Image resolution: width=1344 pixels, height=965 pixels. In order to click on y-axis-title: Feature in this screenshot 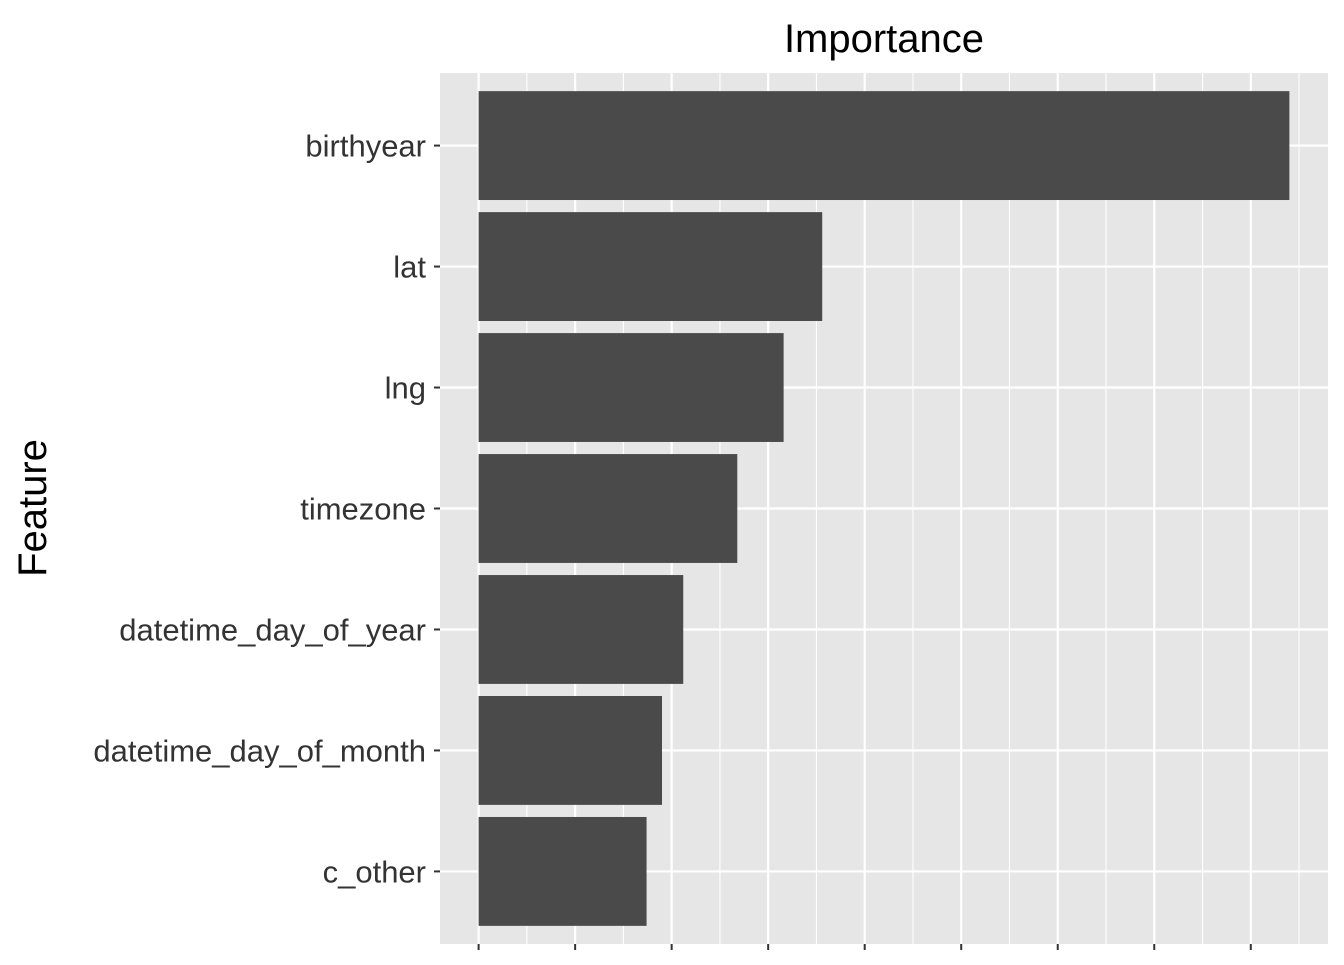, I will do `click(33, 508)`.